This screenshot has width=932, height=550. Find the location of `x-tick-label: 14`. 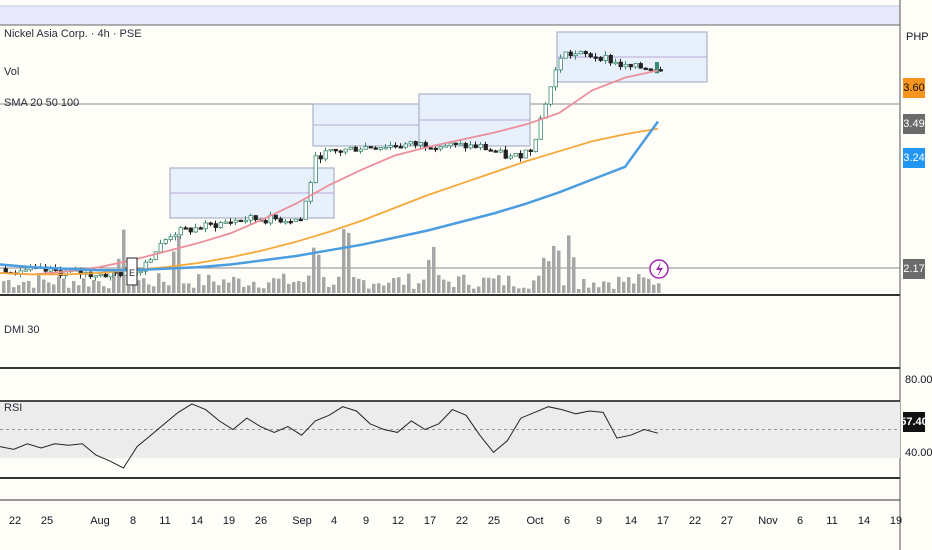

x-tick-label: 14 is located at coordinates (197, 521).